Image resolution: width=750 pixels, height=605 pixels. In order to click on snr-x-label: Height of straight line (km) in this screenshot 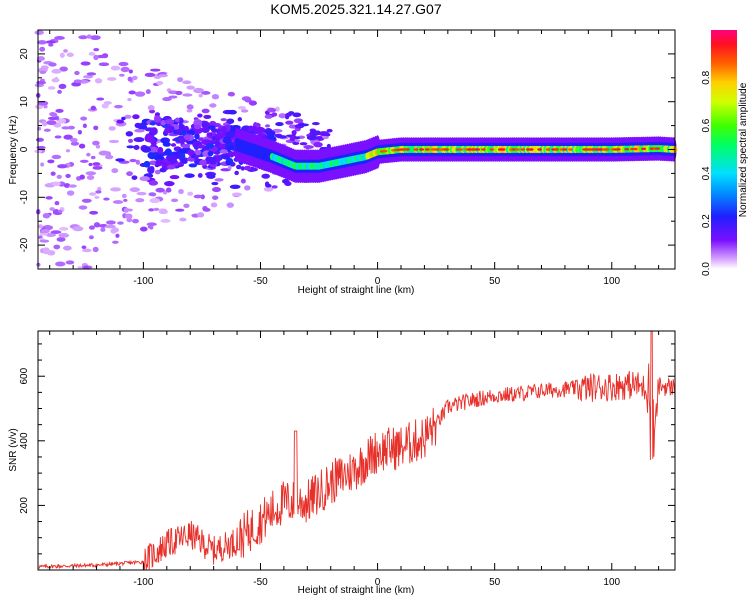, I will do `click(356, 590)`.